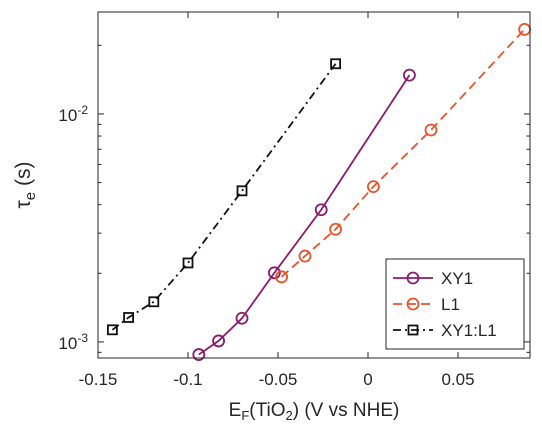  I want to click on legend-label: XY1:L1, so click(469, 330).